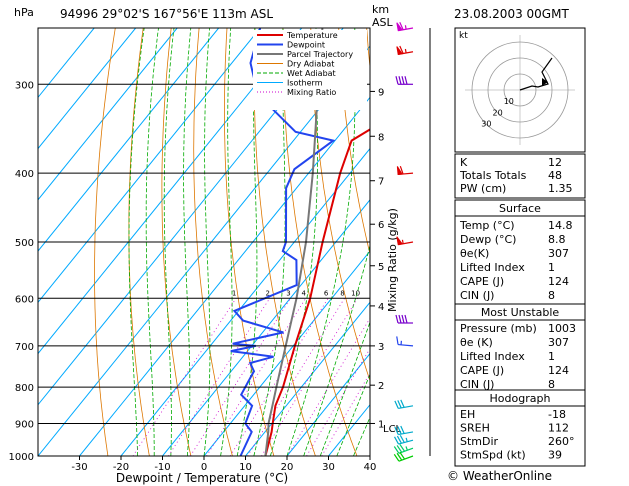 The height and width of the screenshot is (486, 629). I want to click on surface-title: Surface, so click(520, 208).